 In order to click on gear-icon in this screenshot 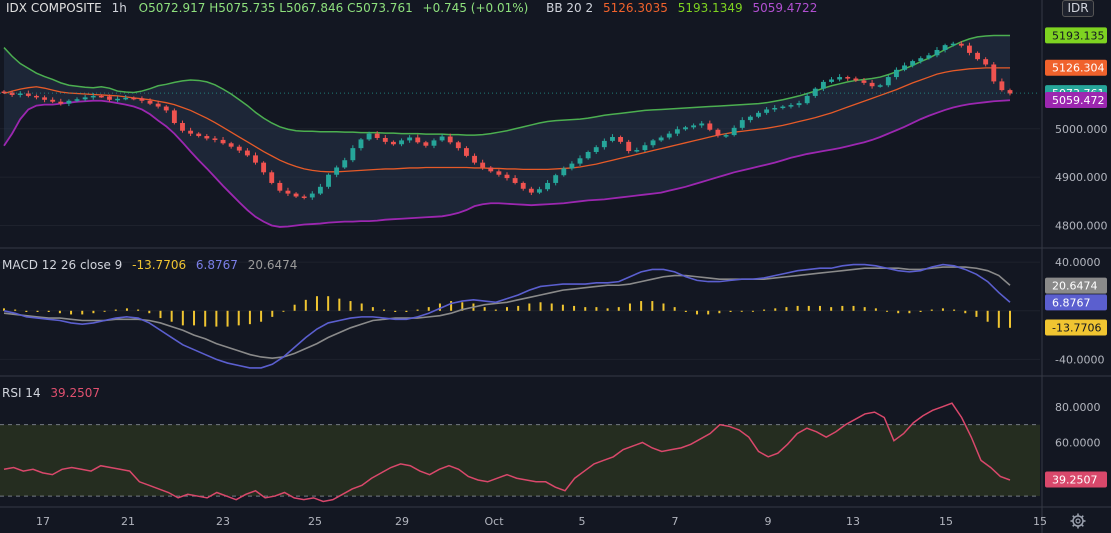, I will do `click(1078, 521)`.